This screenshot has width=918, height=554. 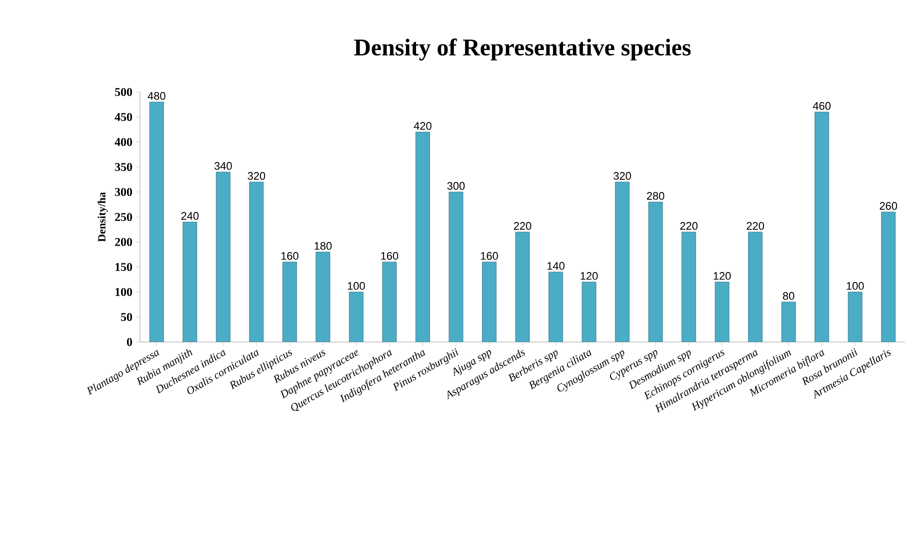 What do you see at coordinates (190, 216) in the screenshot?
I see `data-label: 240` at bounding box center [190, 216].